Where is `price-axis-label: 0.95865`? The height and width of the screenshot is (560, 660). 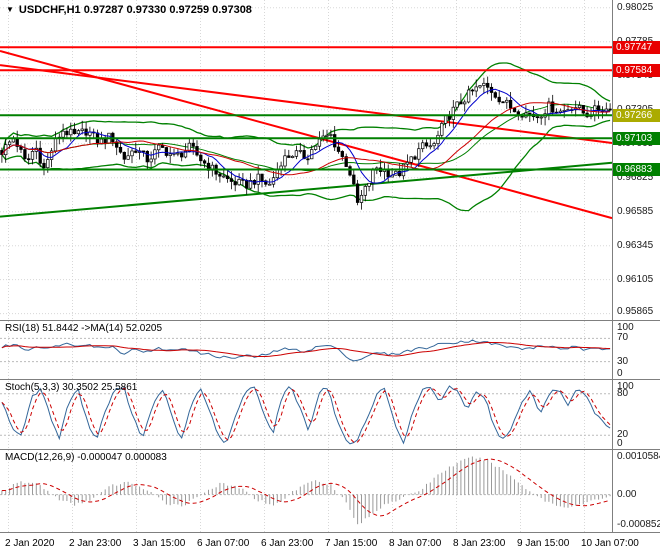 price-axis-label: 0.95865 is located at coordinates (635, 311).